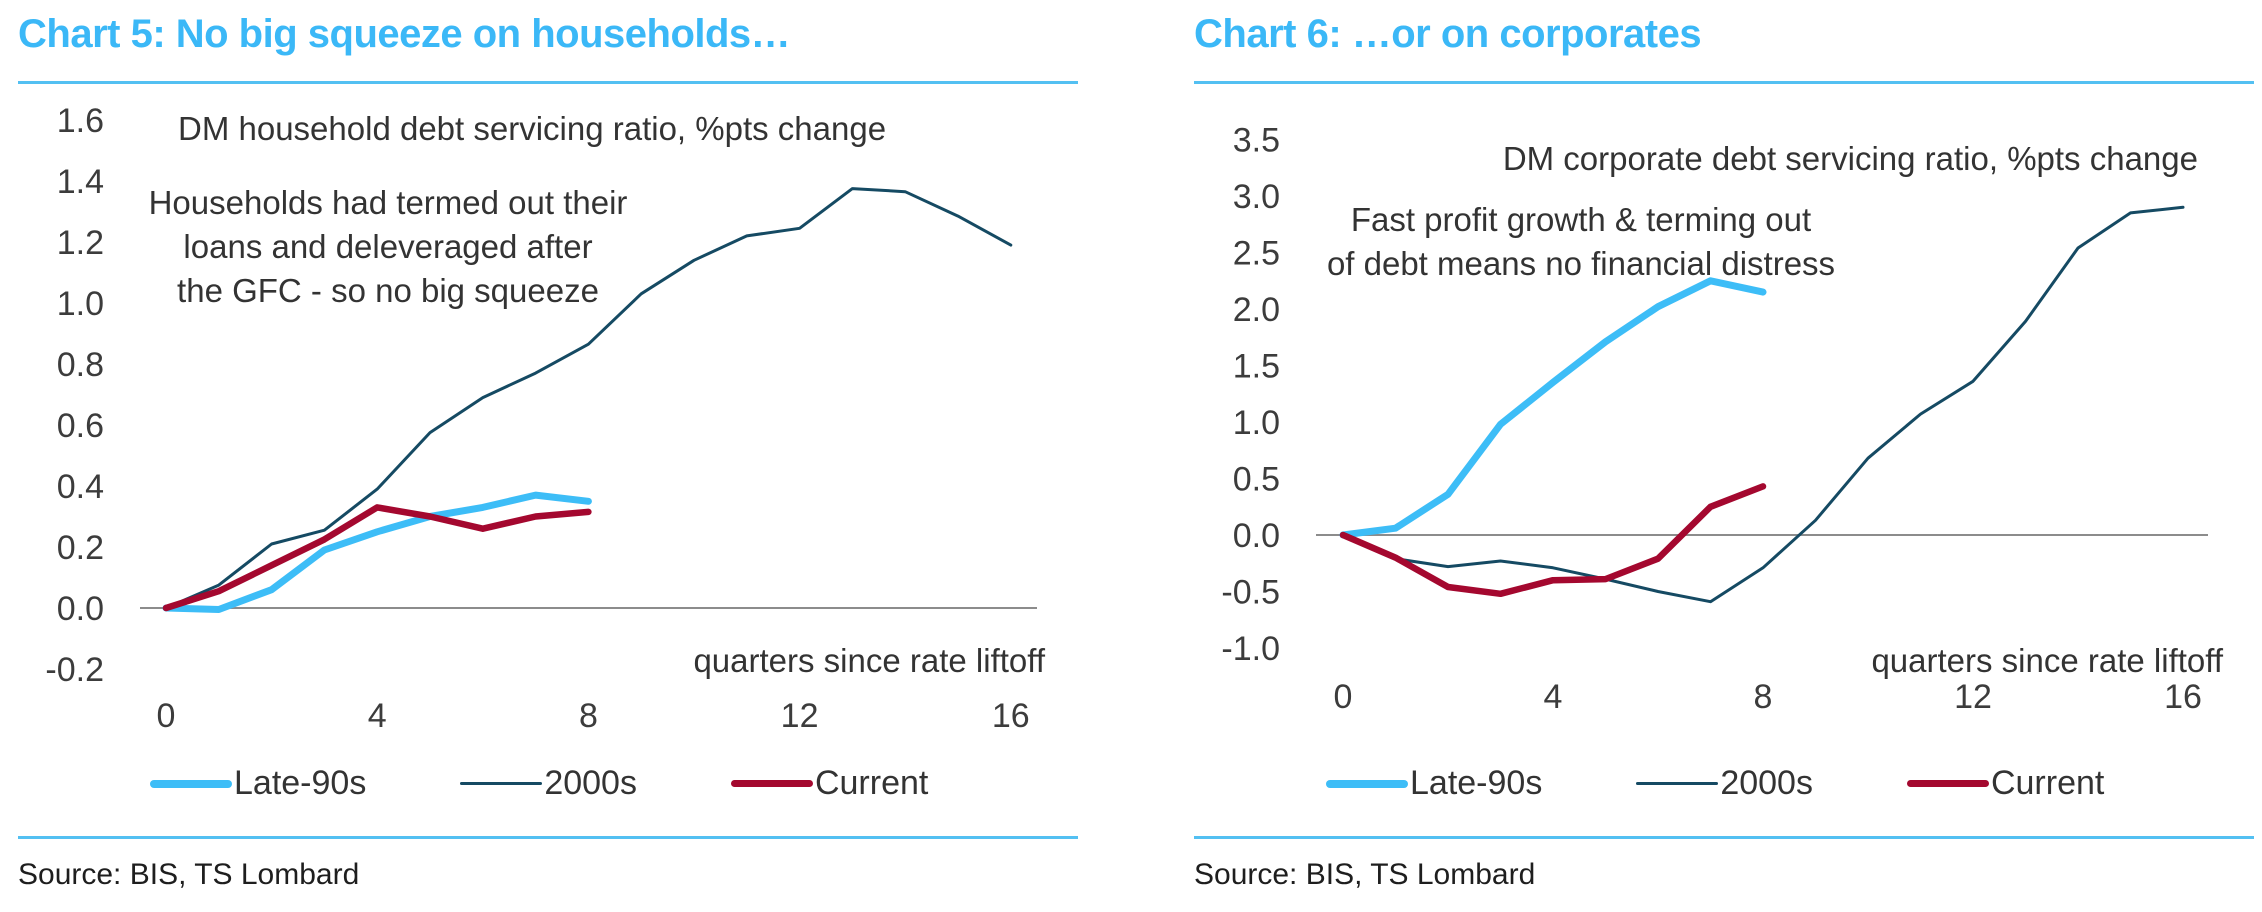 Image resolution: width=2262 pixels, height=912 pixels. Describe the element at coordinates (1256, 367) in the screenshot. I see `y-tick-label: 1.5` at that location.